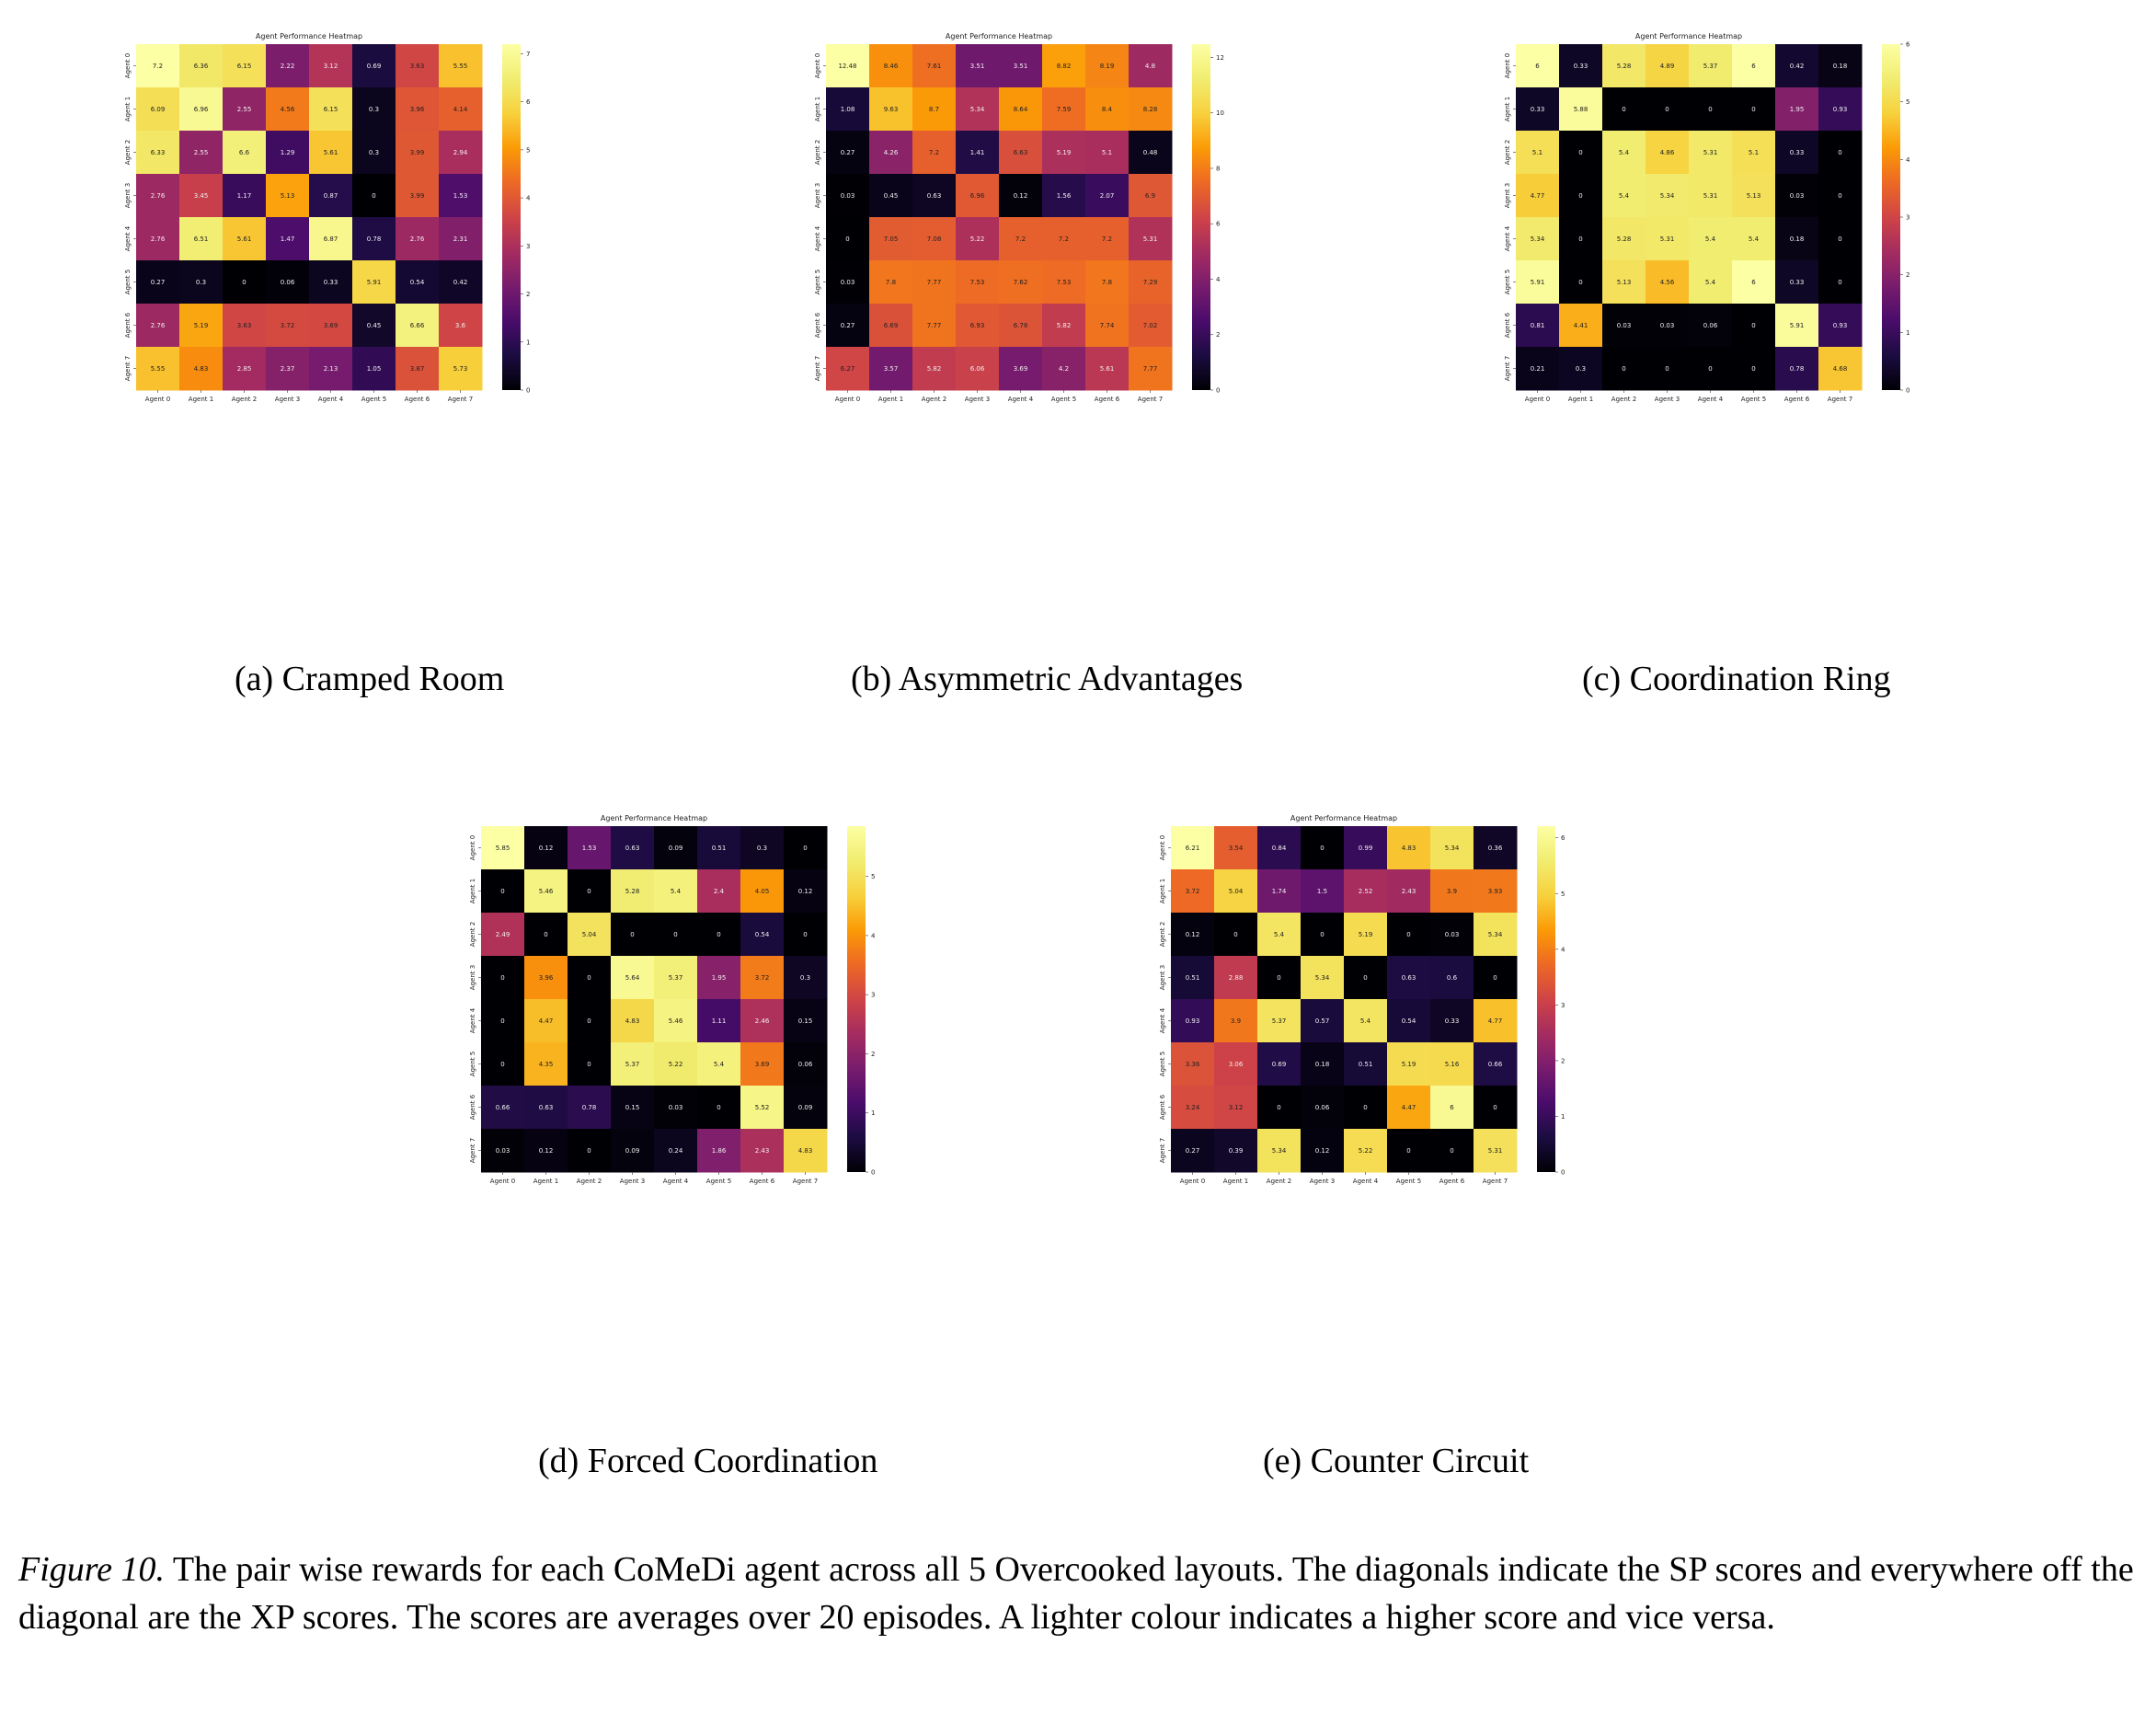  Describe the element at coordinates (1908, 102) in the screenshot. I see `colorbar-tick-label: 5` at that location.